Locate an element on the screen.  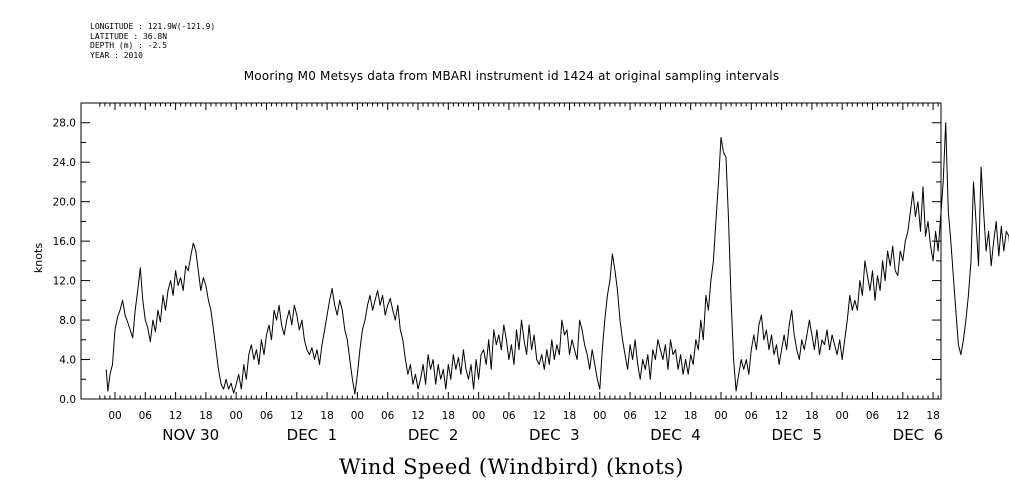
x-day-label: DEC 5 is located at coordinates (796, 435).